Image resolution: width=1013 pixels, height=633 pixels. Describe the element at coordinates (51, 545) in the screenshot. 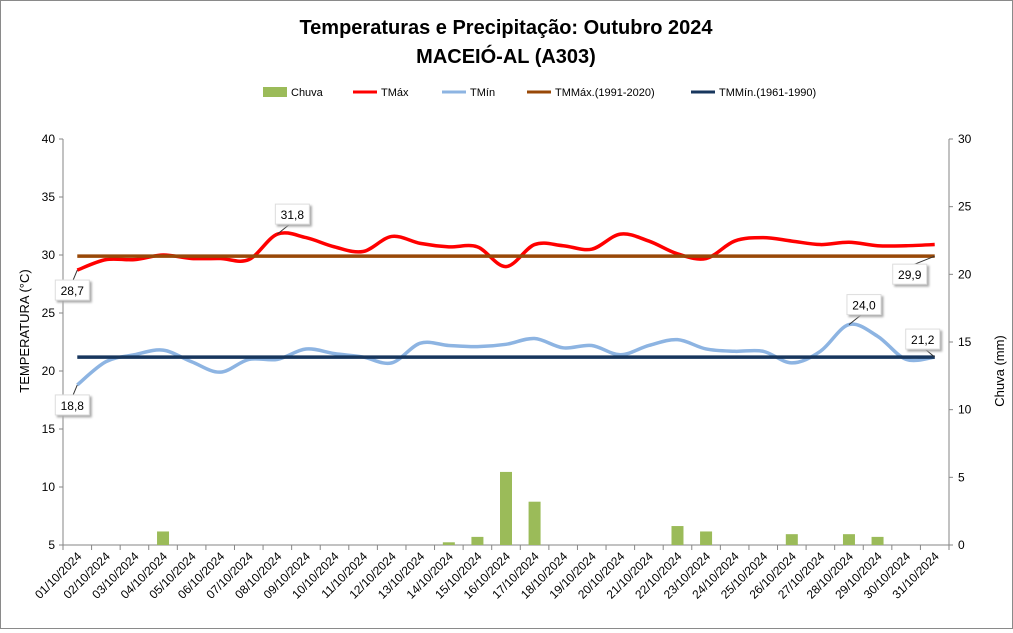

I see `y-tick-label: 5` at that location.